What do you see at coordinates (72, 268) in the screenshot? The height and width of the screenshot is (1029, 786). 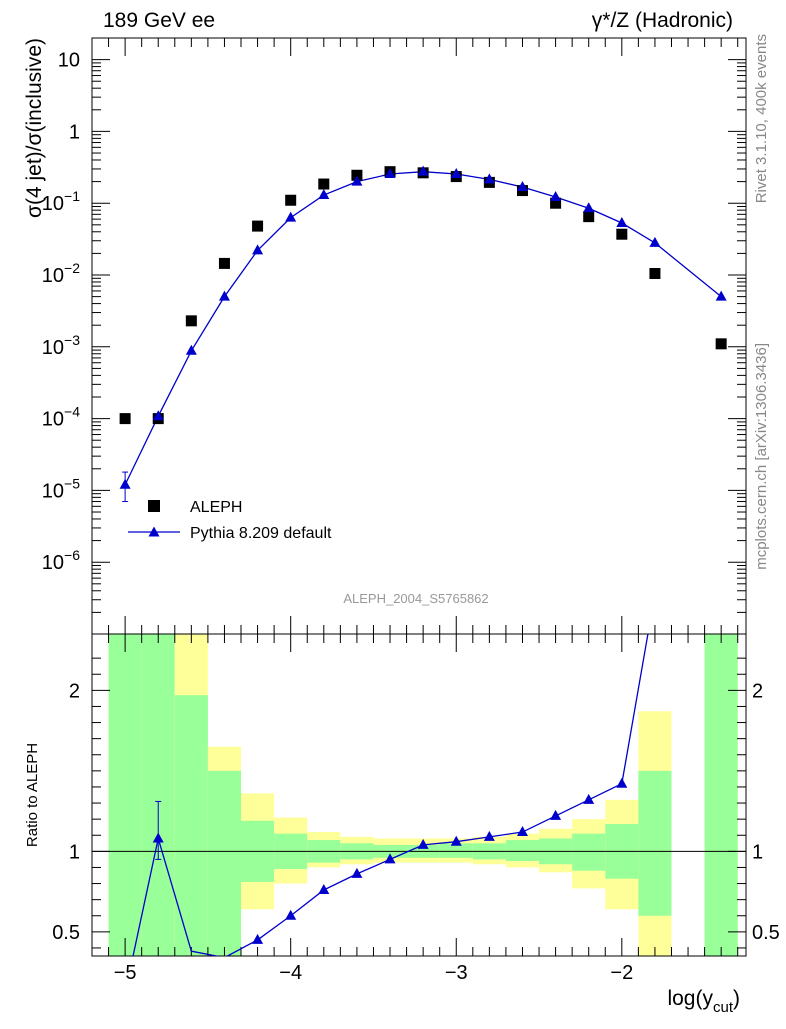 I see `main-y-tick-label-exponent: −2` at bounding box center [72, 268].